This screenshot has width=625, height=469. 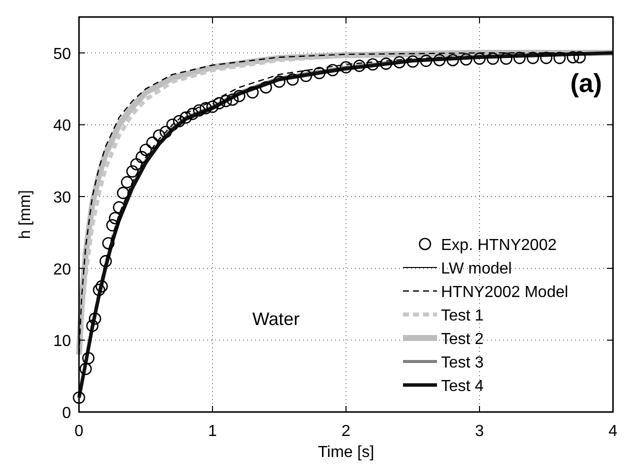 What do you see at coordinates (213, 431) in the screenshot?
I see `x-tick-label: 1` at bounding box center [213, 431].